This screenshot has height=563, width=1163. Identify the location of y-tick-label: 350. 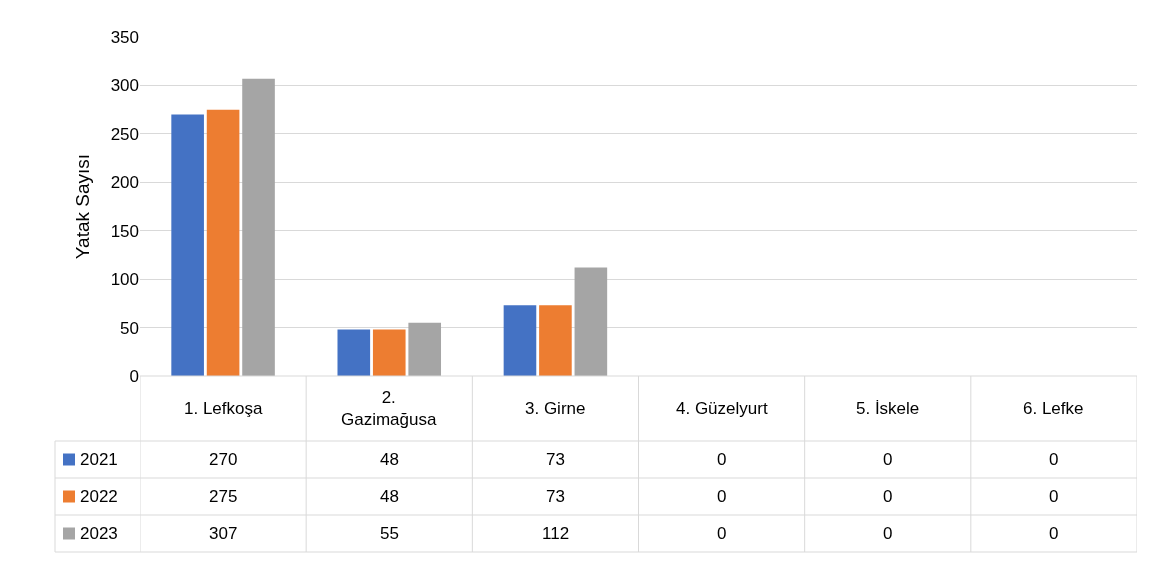
(124, 37).